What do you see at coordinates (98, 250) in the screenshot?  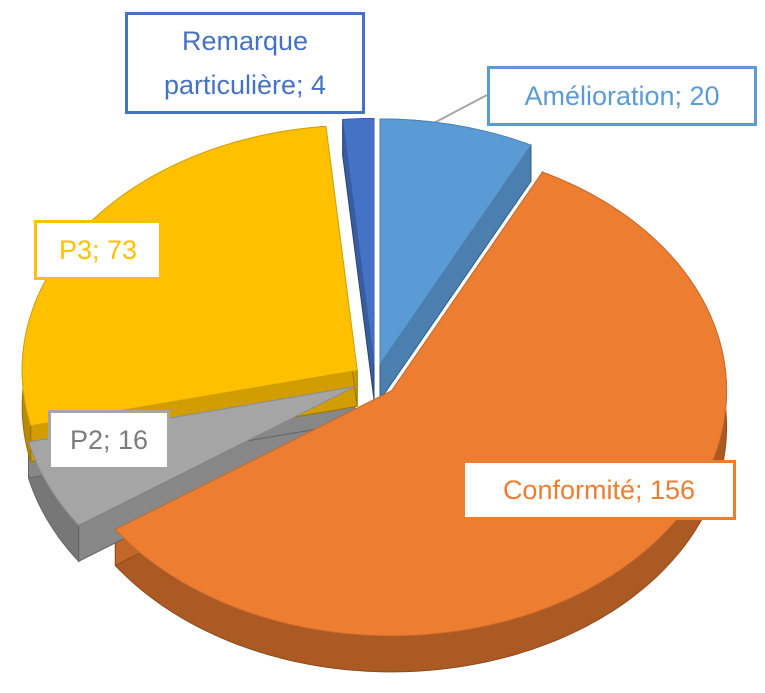 I see `data-label: P3; 73` at bounding box center [98, 250].